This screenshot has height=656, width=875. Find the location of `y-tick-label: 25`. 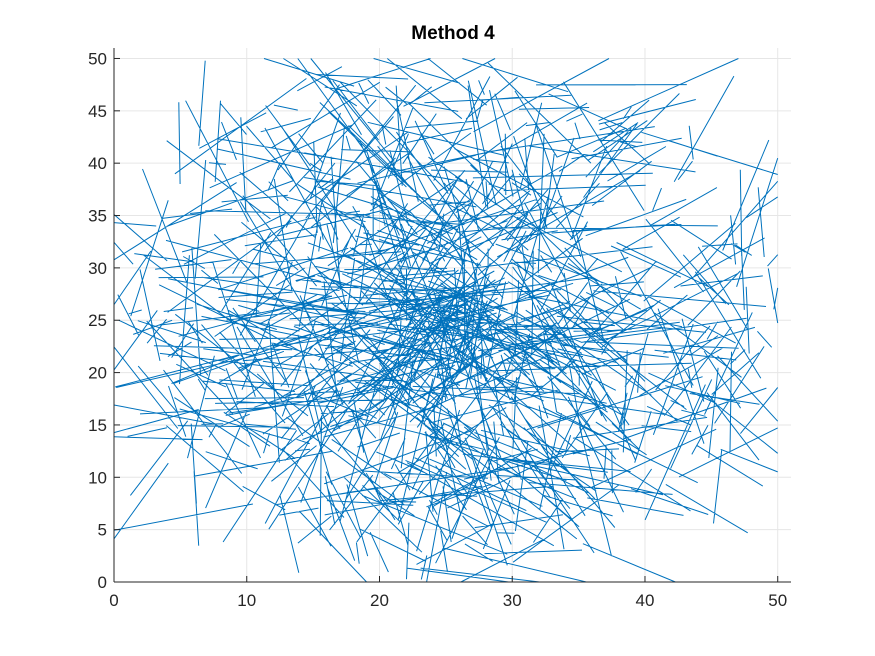

y-tick-label: 25 is located at coordinates (97, 320).